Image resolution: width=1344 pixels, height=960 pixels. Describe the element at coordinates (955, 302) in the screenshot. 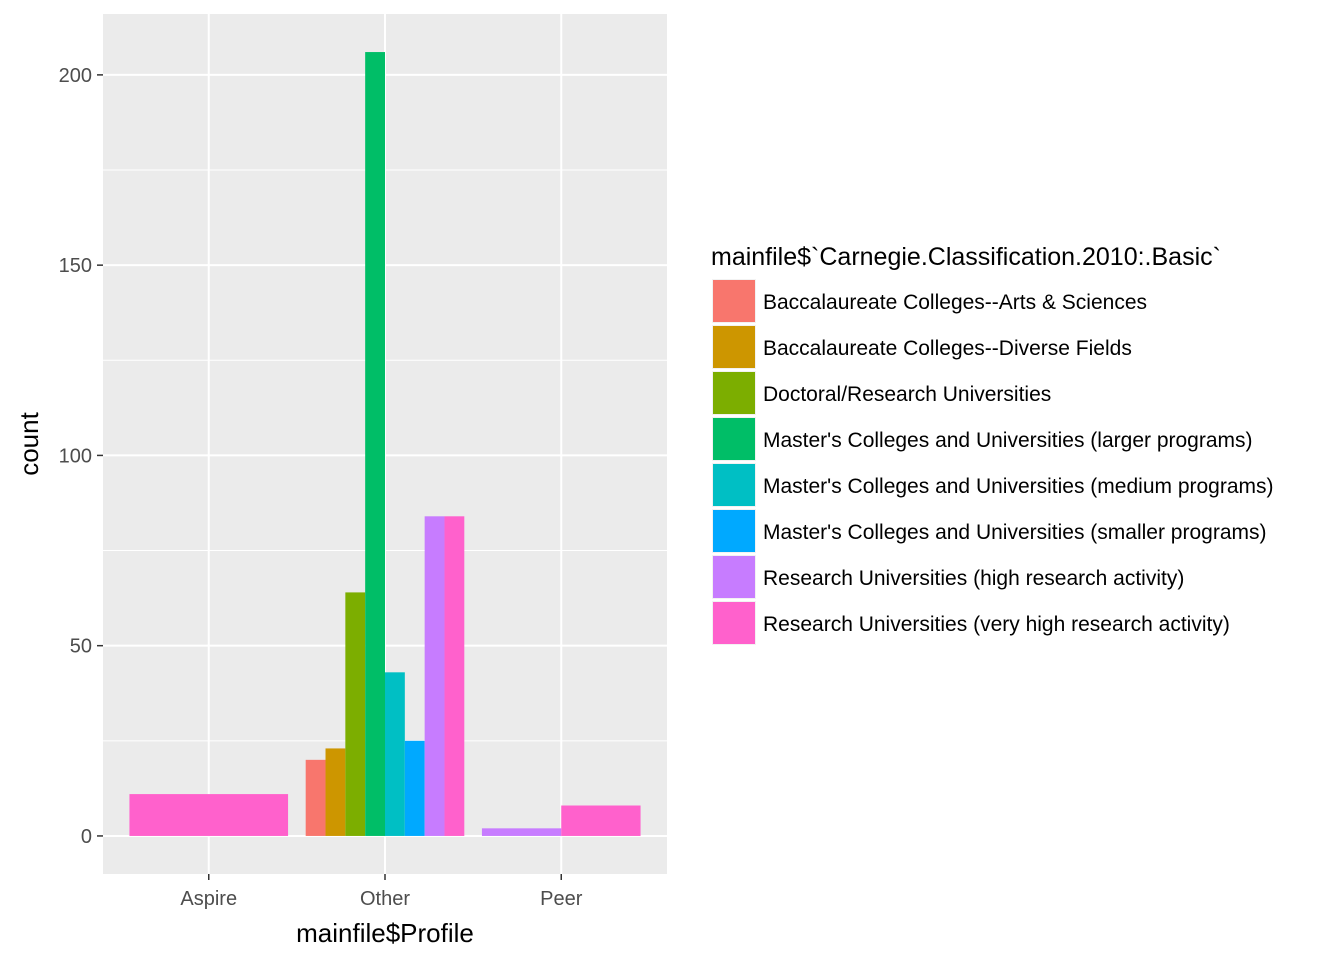

I see `legend-label: Baccalaureate Colleges--Arts & Sciences` at that location.